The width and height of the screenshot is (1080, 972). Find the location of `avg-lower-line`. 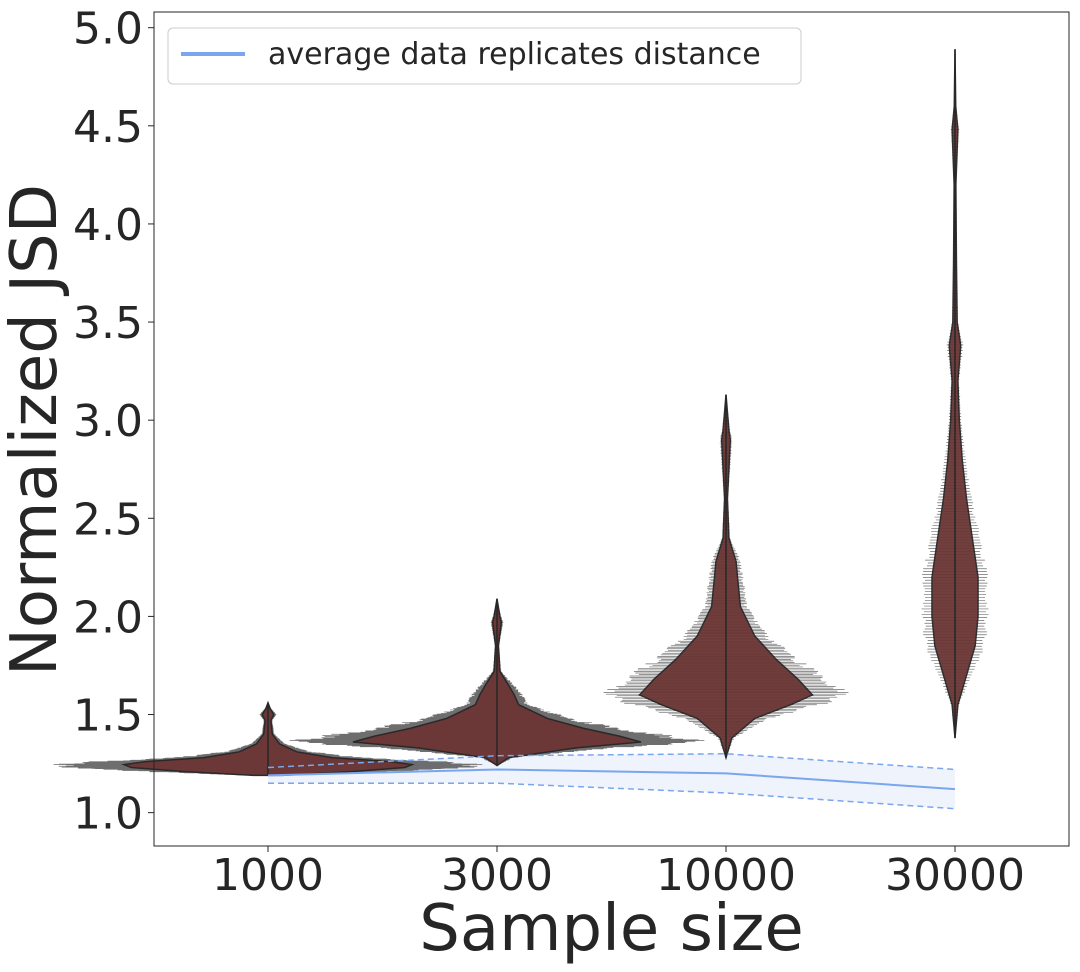

avg-lower-line is located at coordinates (612, 796).